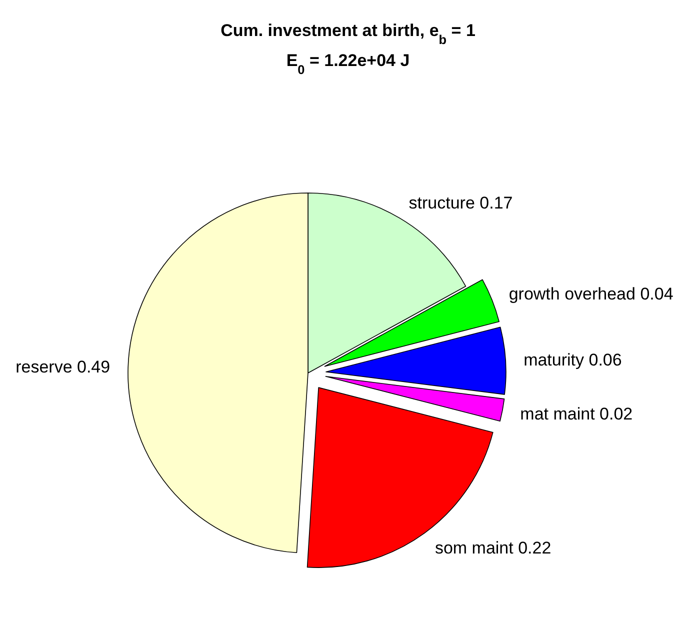 This screenshot has height=618, width=696. I want to click on data-label: 0.49, so click(93, 367).